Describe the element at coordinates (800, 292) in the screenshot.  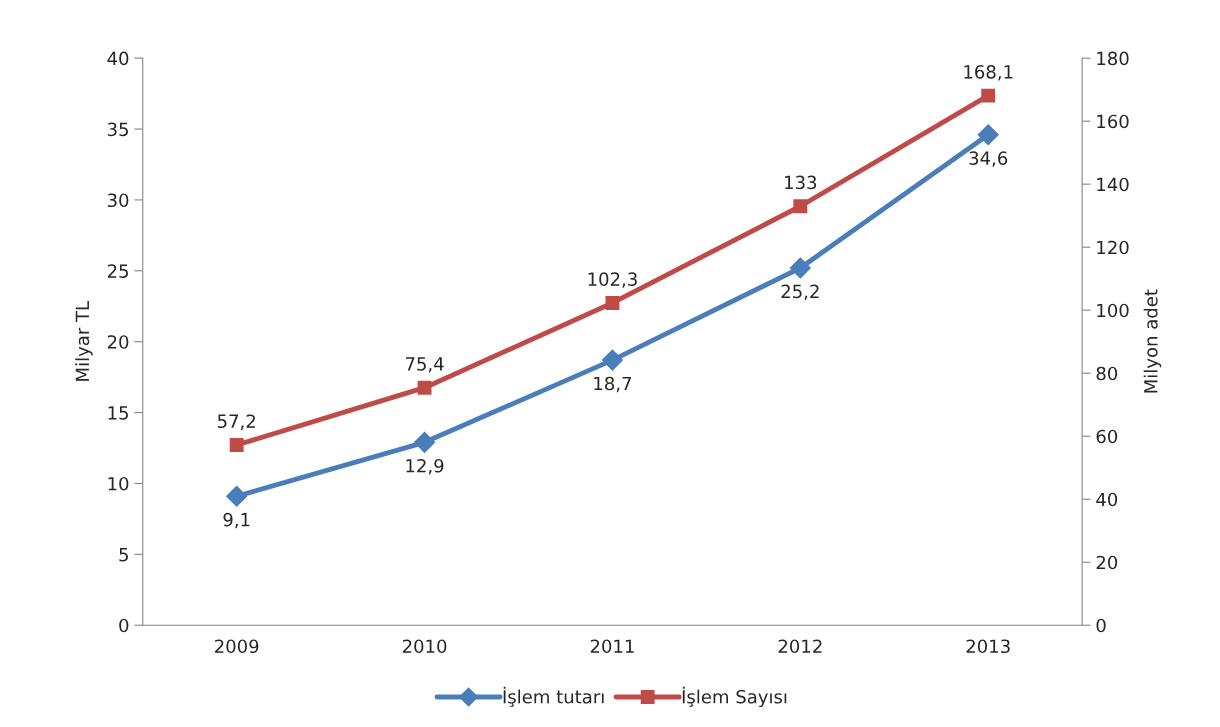
I see `data-label: 25,2` at that location.